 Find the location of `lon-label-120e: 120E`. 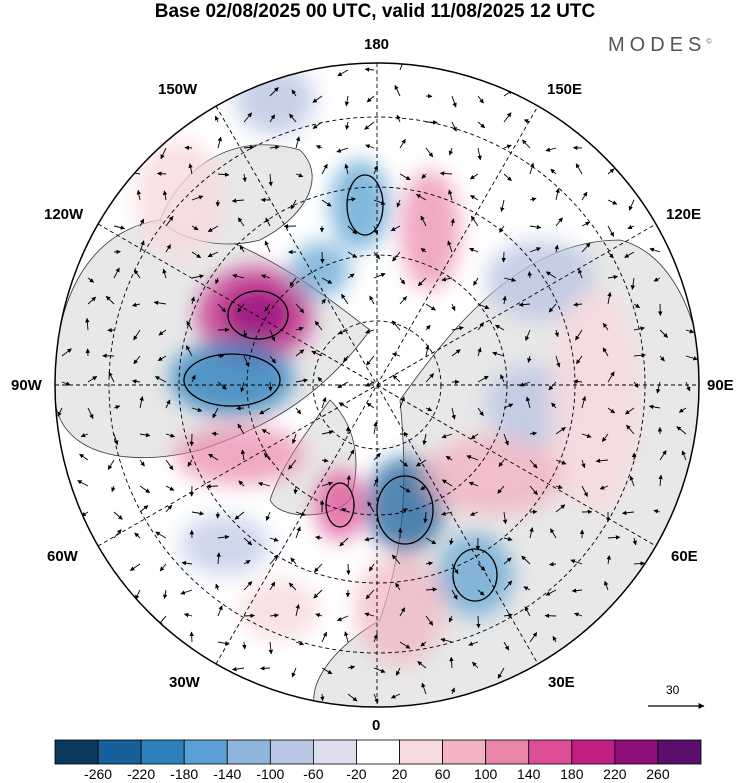

lon-label-120e: 120E is located at coordinates (684, 214).